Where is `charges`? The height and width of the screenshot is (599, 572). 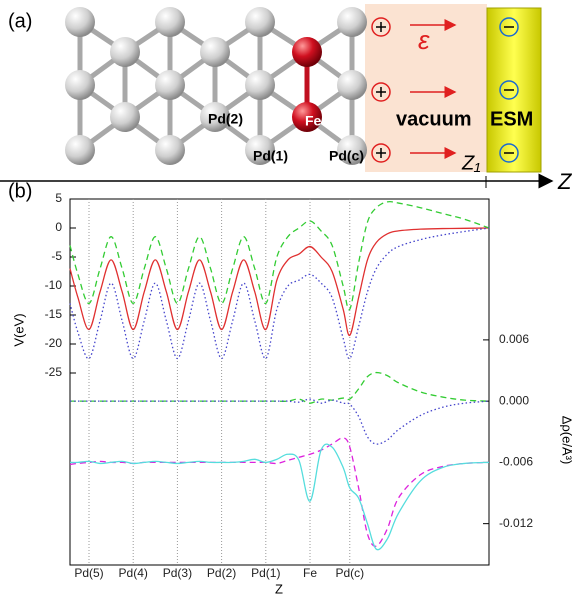 charges is located at coordinates (445, 90).